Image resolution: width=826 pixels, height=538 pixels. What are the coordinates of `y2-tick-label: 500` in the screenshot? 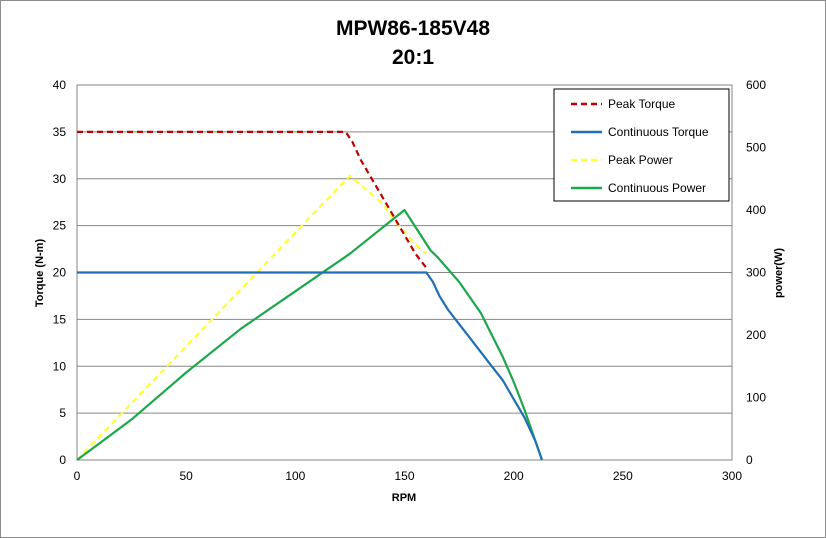 It's located at (756, 148).